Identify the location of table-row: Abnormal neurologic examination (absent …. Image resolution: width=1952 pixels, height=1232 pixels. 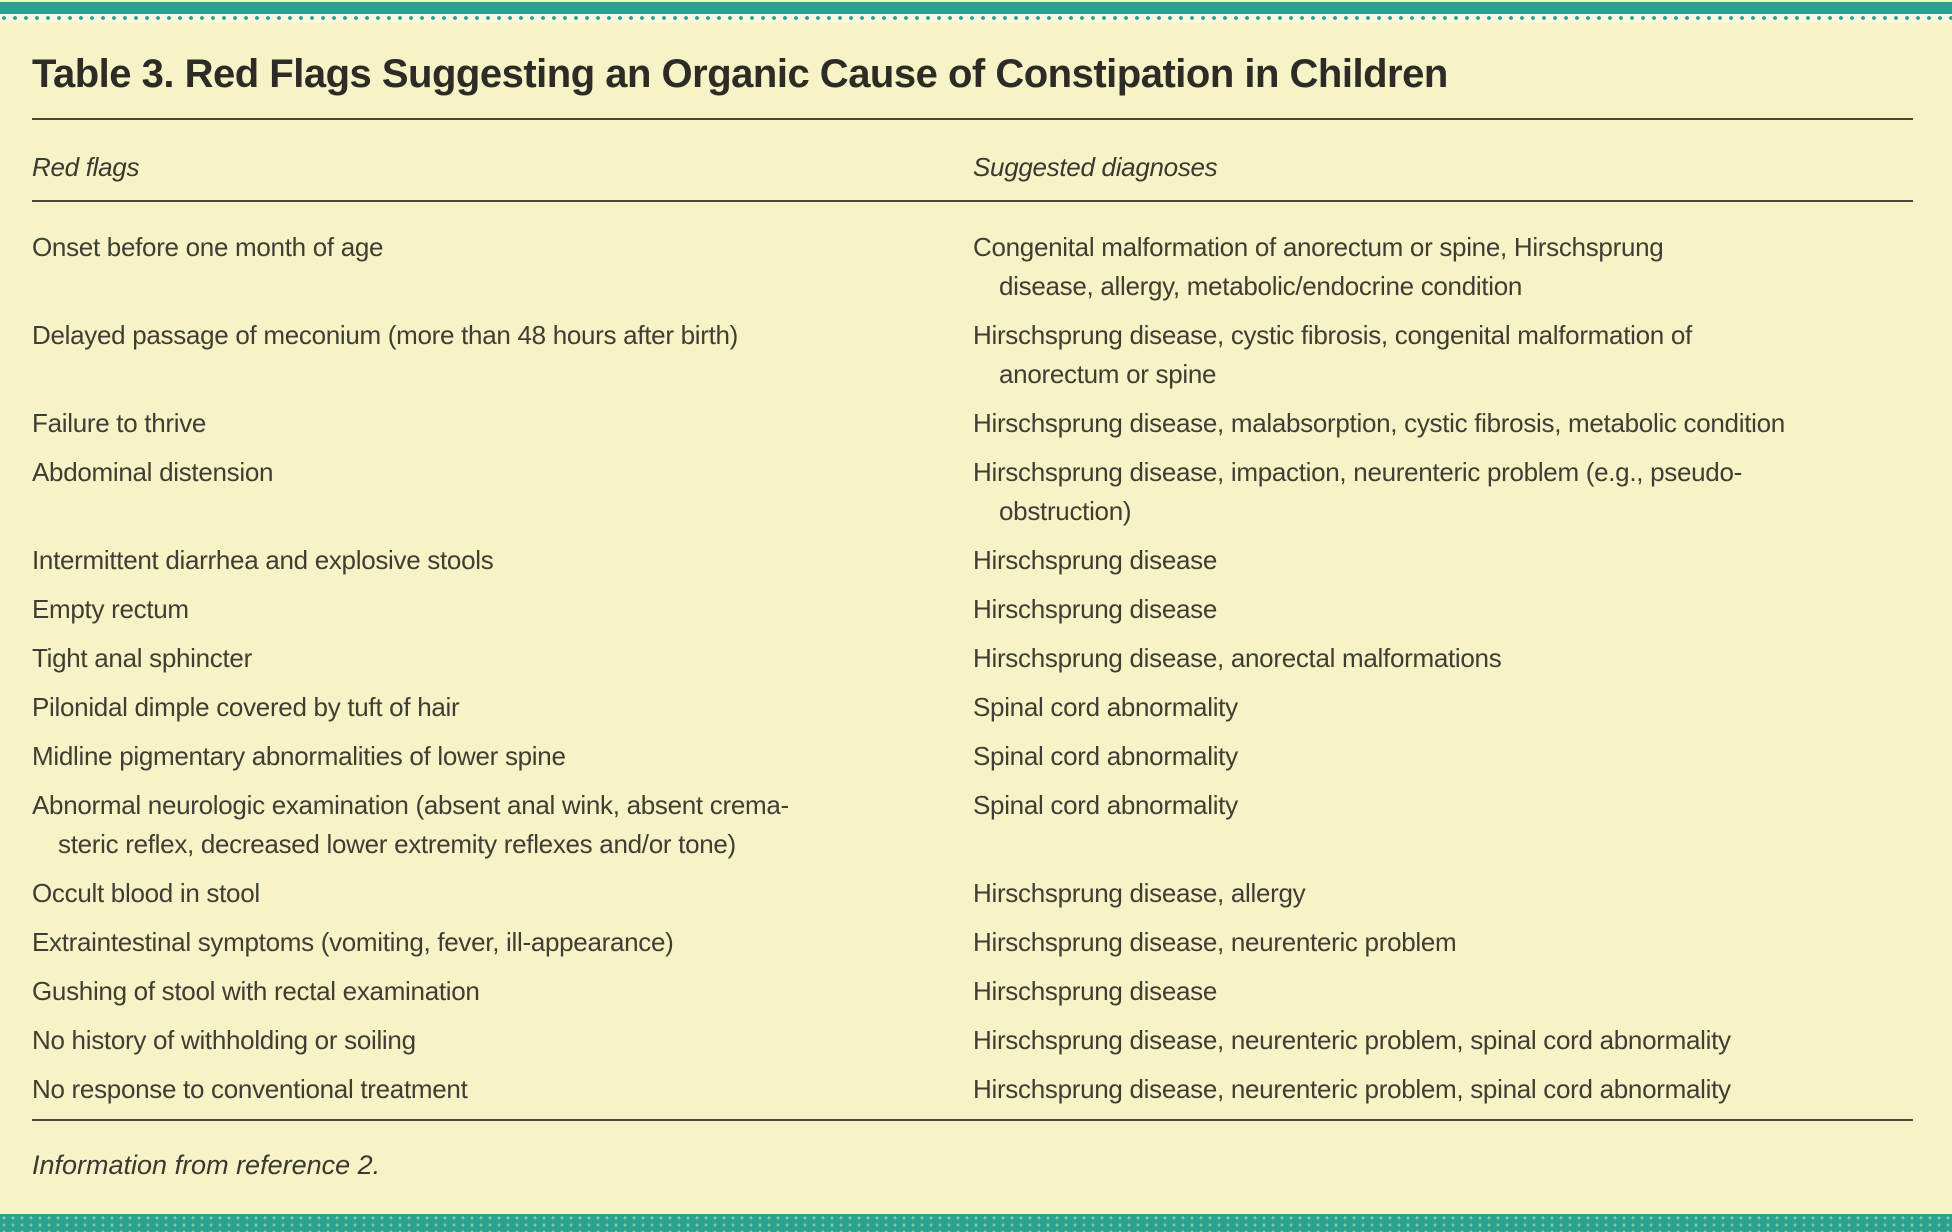
(972, 825).